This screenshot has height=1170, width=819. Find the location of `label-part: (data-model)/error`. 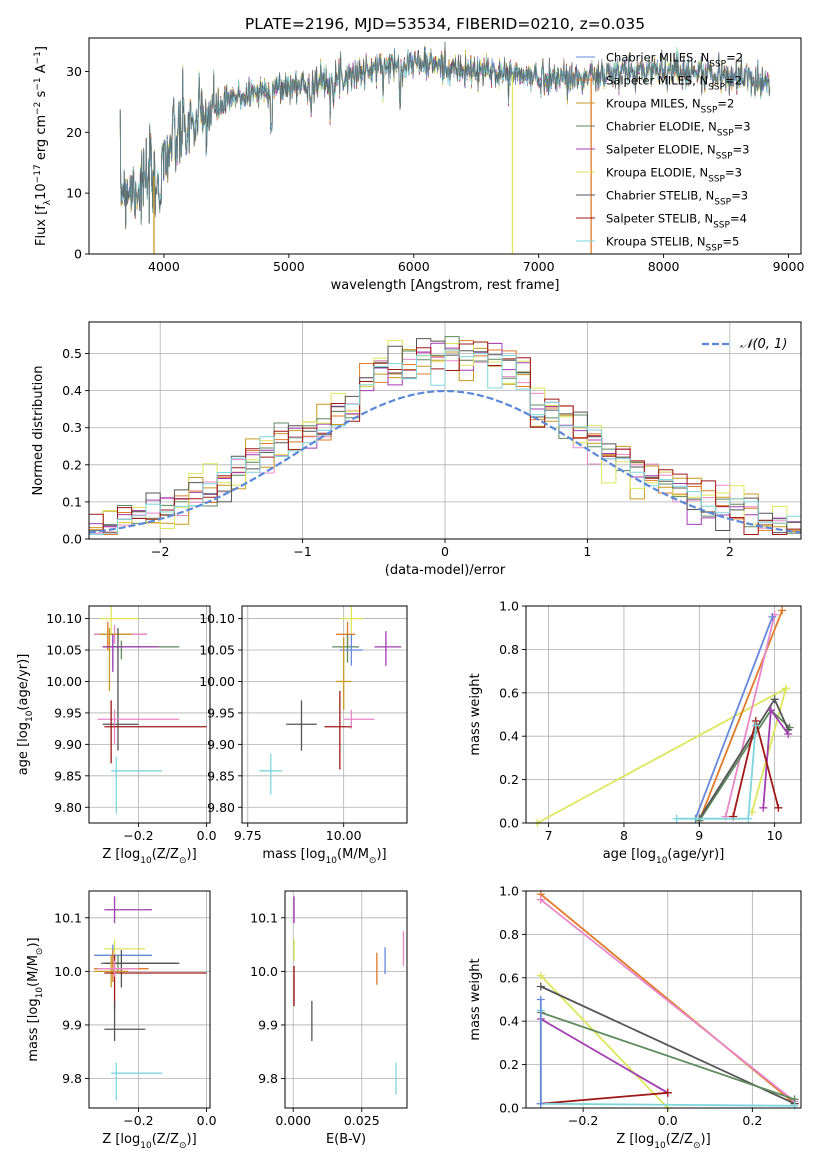

label-part: (data-model)/error is located at coordinates (445, 570).